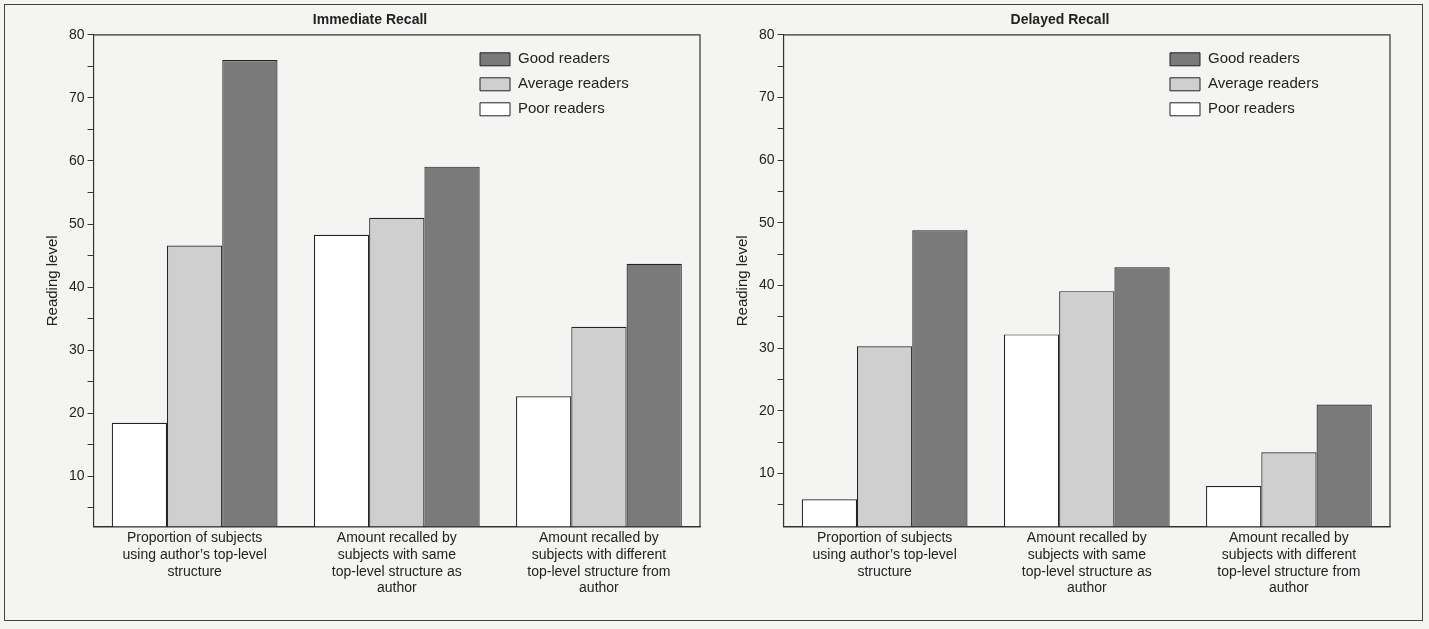 This screenshot has width=1429, height=629. Describe the element at coordinates (370, 19) in the screenshot. I see `chart-title: Immediate Recall` at that location.